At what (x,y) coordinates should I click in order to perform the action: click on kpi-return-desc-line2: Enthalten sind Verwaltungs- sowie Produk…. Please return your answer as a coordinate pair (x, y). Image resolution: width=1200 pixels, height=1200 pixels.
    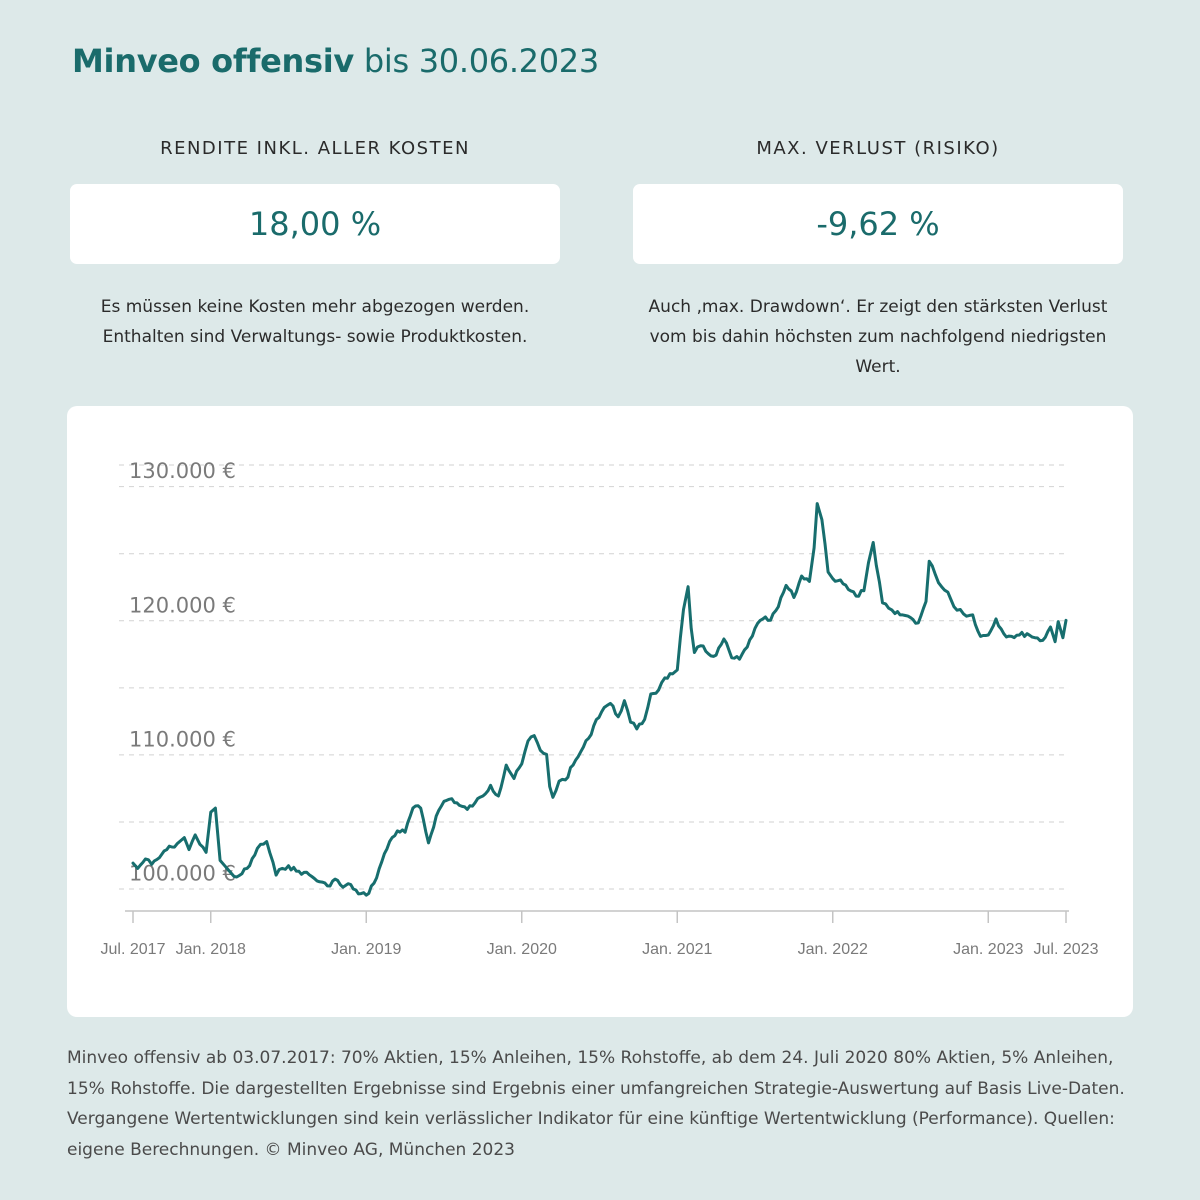
    Looking at the image, I should click on (315, 337).